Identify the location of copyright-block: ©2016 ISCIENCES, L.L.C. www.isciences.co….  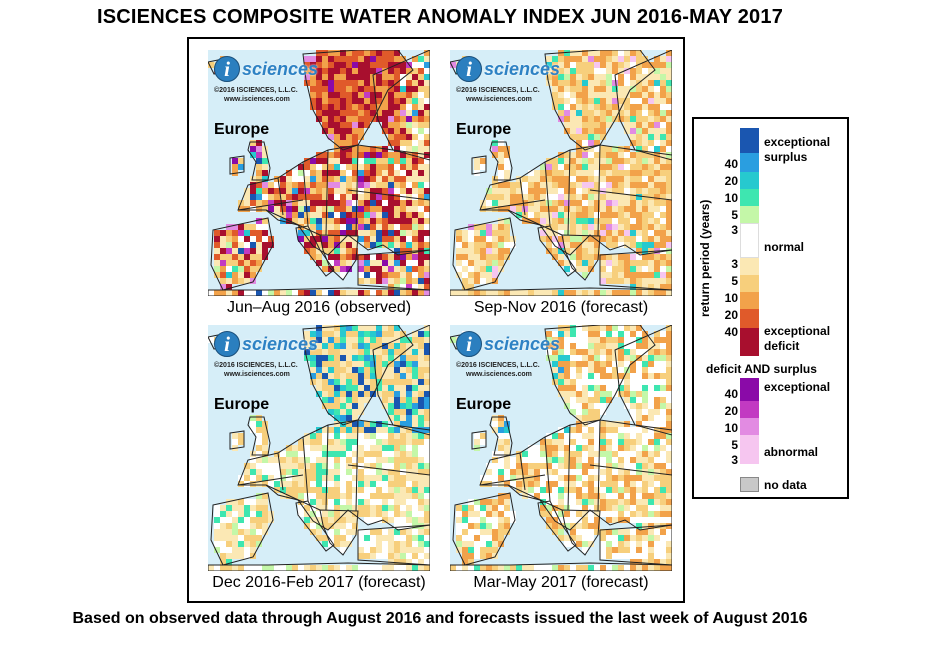
(498, 370).